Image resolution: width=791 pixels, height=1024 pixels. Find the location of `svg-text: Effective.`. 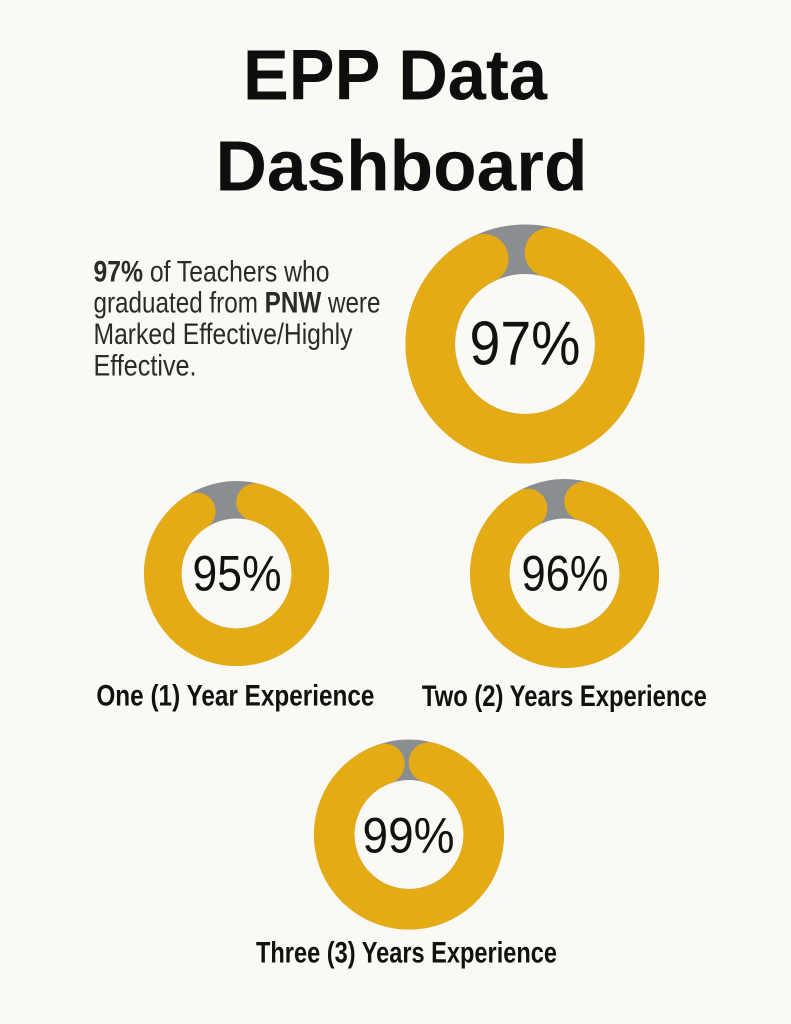

svg-text: Effective. is located at coordinates (145, 365).